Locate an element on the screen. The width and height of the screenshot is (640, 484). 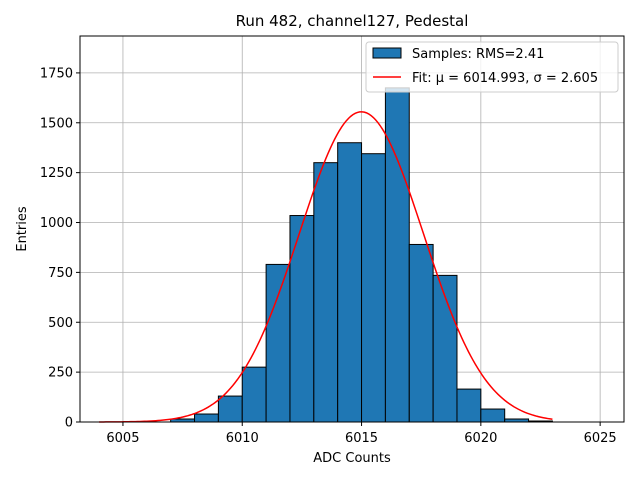
y-tick-label: 750 is located at coordinates (60, 273).